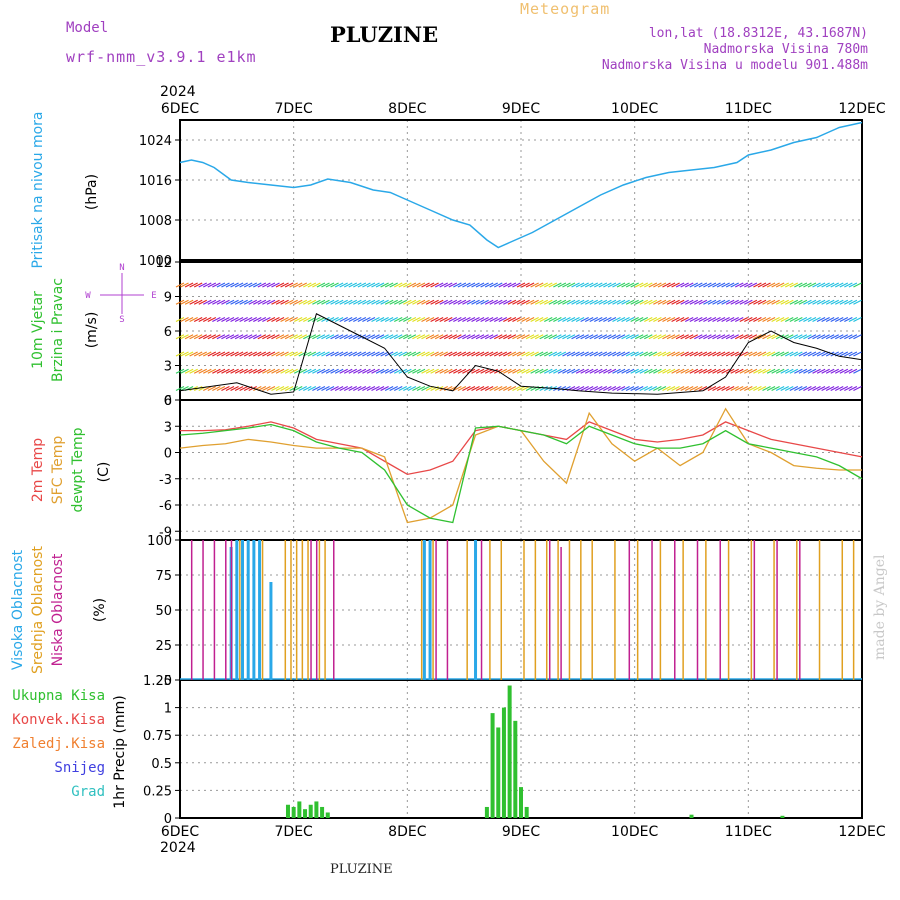 Image resolution: width=900 pixels, height=900 pixels. Describe the element at coordinates (294, 109) in the screenshot. I see `x-tick-label-top: 7DEC` at that location.